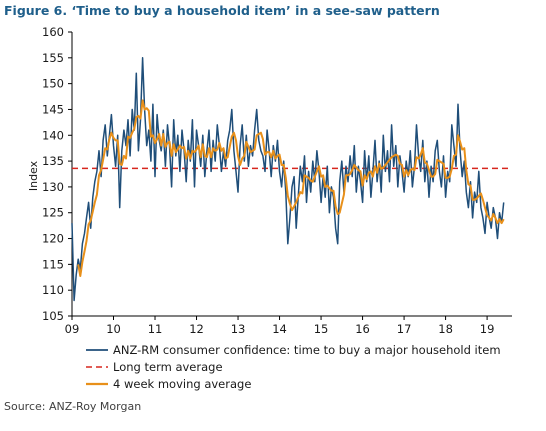  I want to click on legend-item-moving-average-label: 4 week moving average, so click(182, 384).